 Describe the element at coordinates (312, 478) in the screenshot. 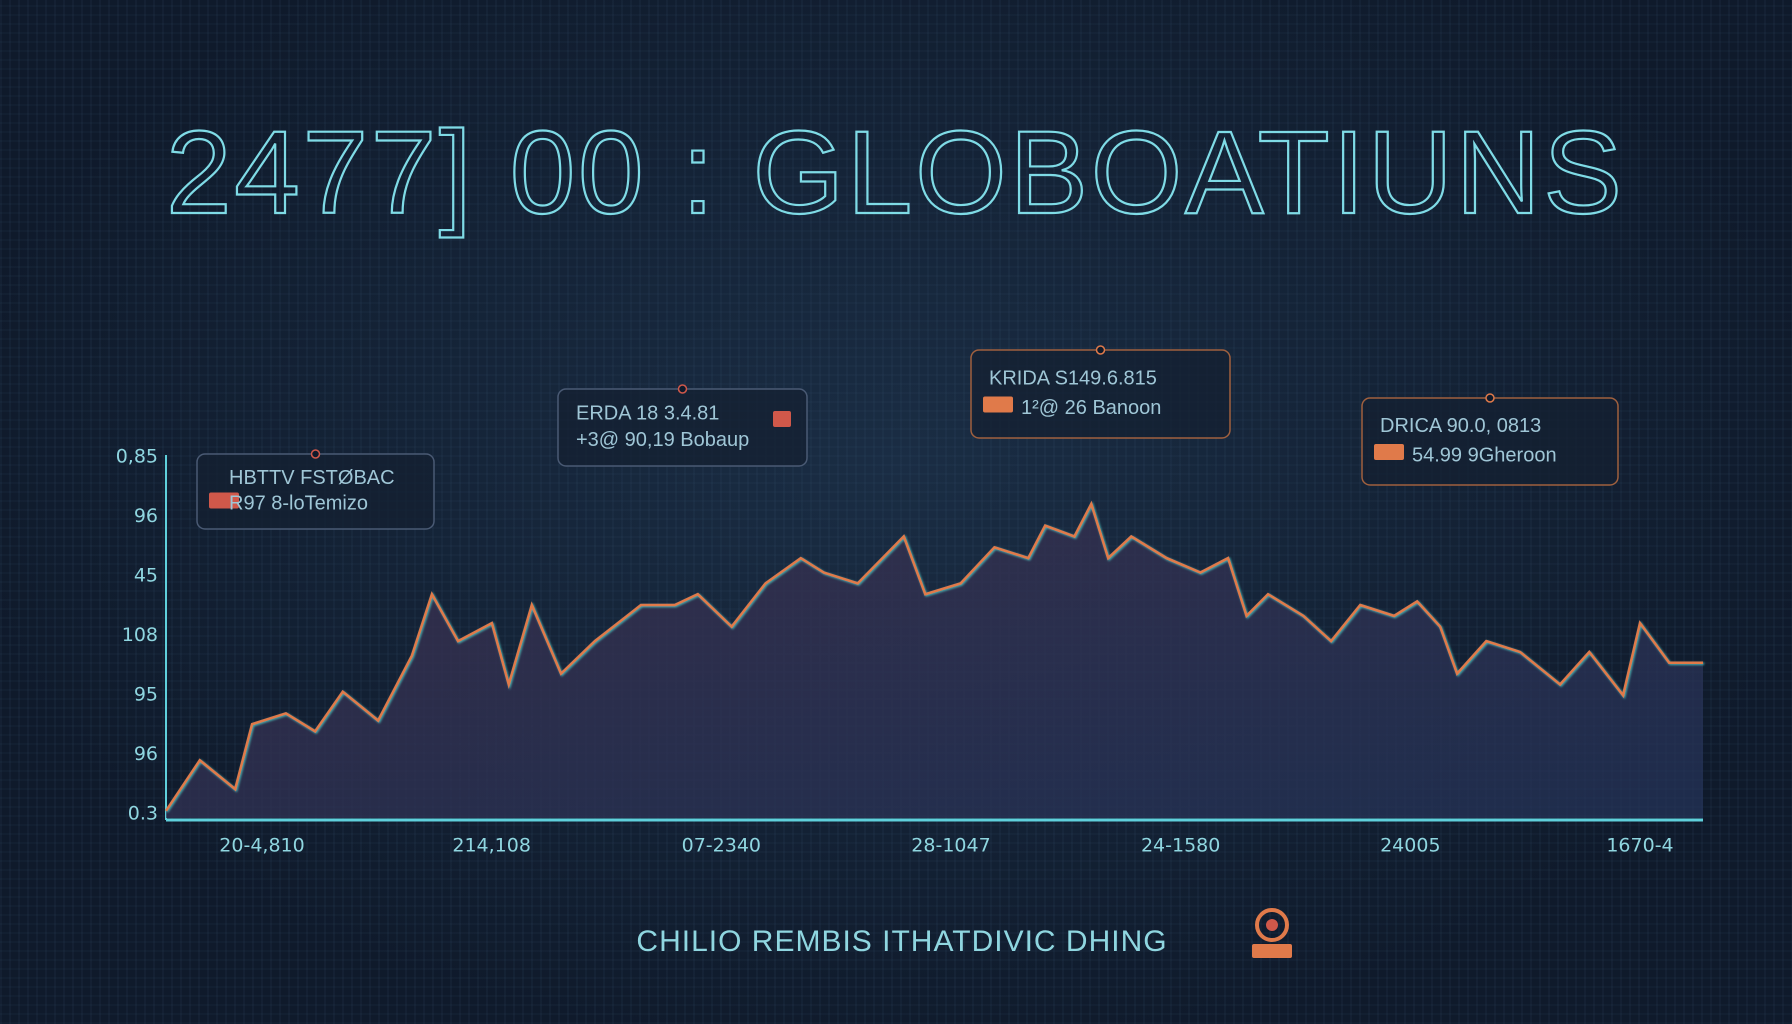

I see `annotation-text: HBTTV FSTØBAC` at that location.